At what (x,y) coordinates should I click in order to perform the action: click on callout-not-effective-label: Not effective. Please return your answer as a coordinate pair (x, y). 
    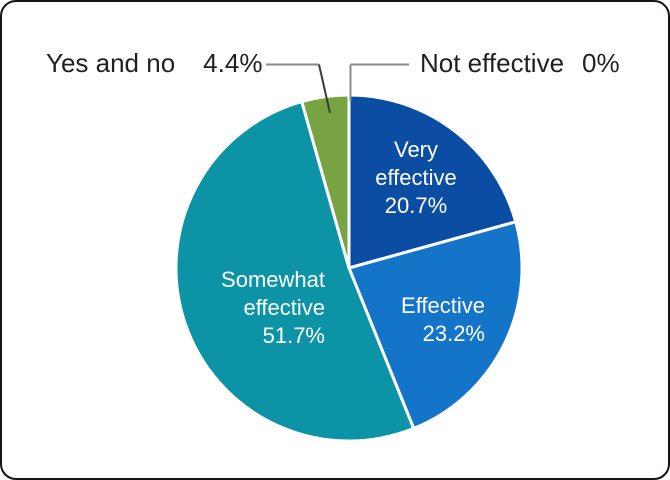
    Looking at the image, I should click on (492, 63).